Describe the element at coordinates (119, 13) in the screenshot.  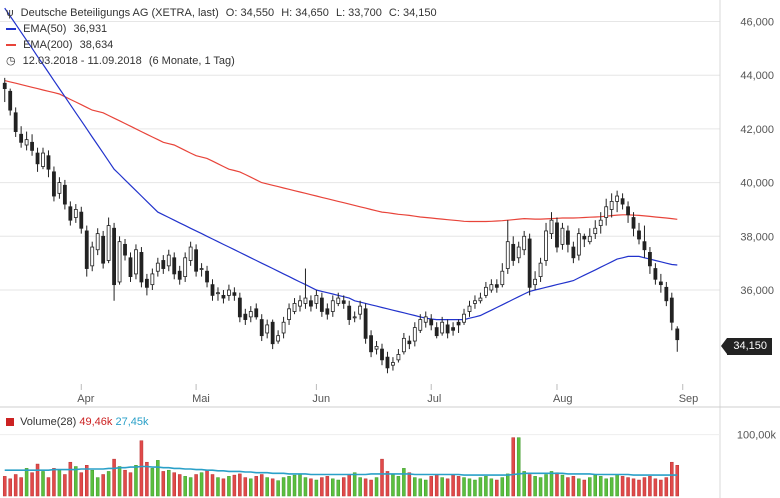
I see `instrument-name: Deutsche Beteiligungs AG (XETRA, last)` at that location.